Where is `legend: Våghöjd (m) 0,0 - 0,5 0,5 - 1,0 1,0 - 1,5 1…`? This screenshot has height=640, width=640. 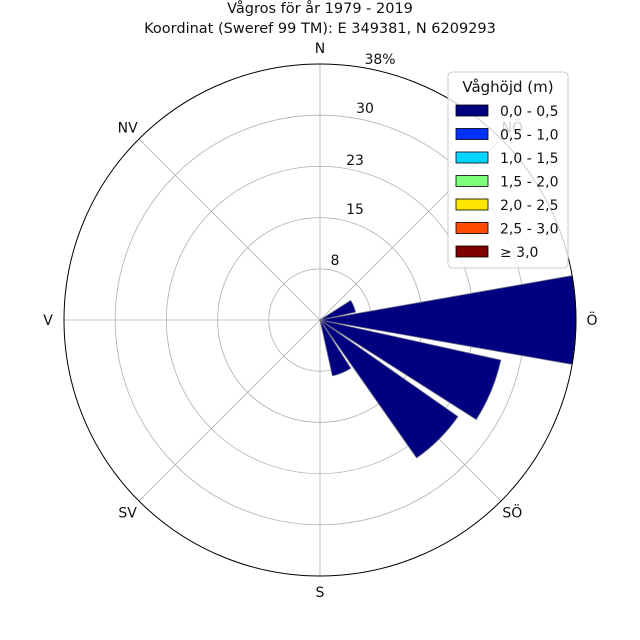
legend: Våghöjd (m) 0,0 - 0,5 0,5 - 1,0 1,0 - 1,5 1… is located at coordinates (508, 170).